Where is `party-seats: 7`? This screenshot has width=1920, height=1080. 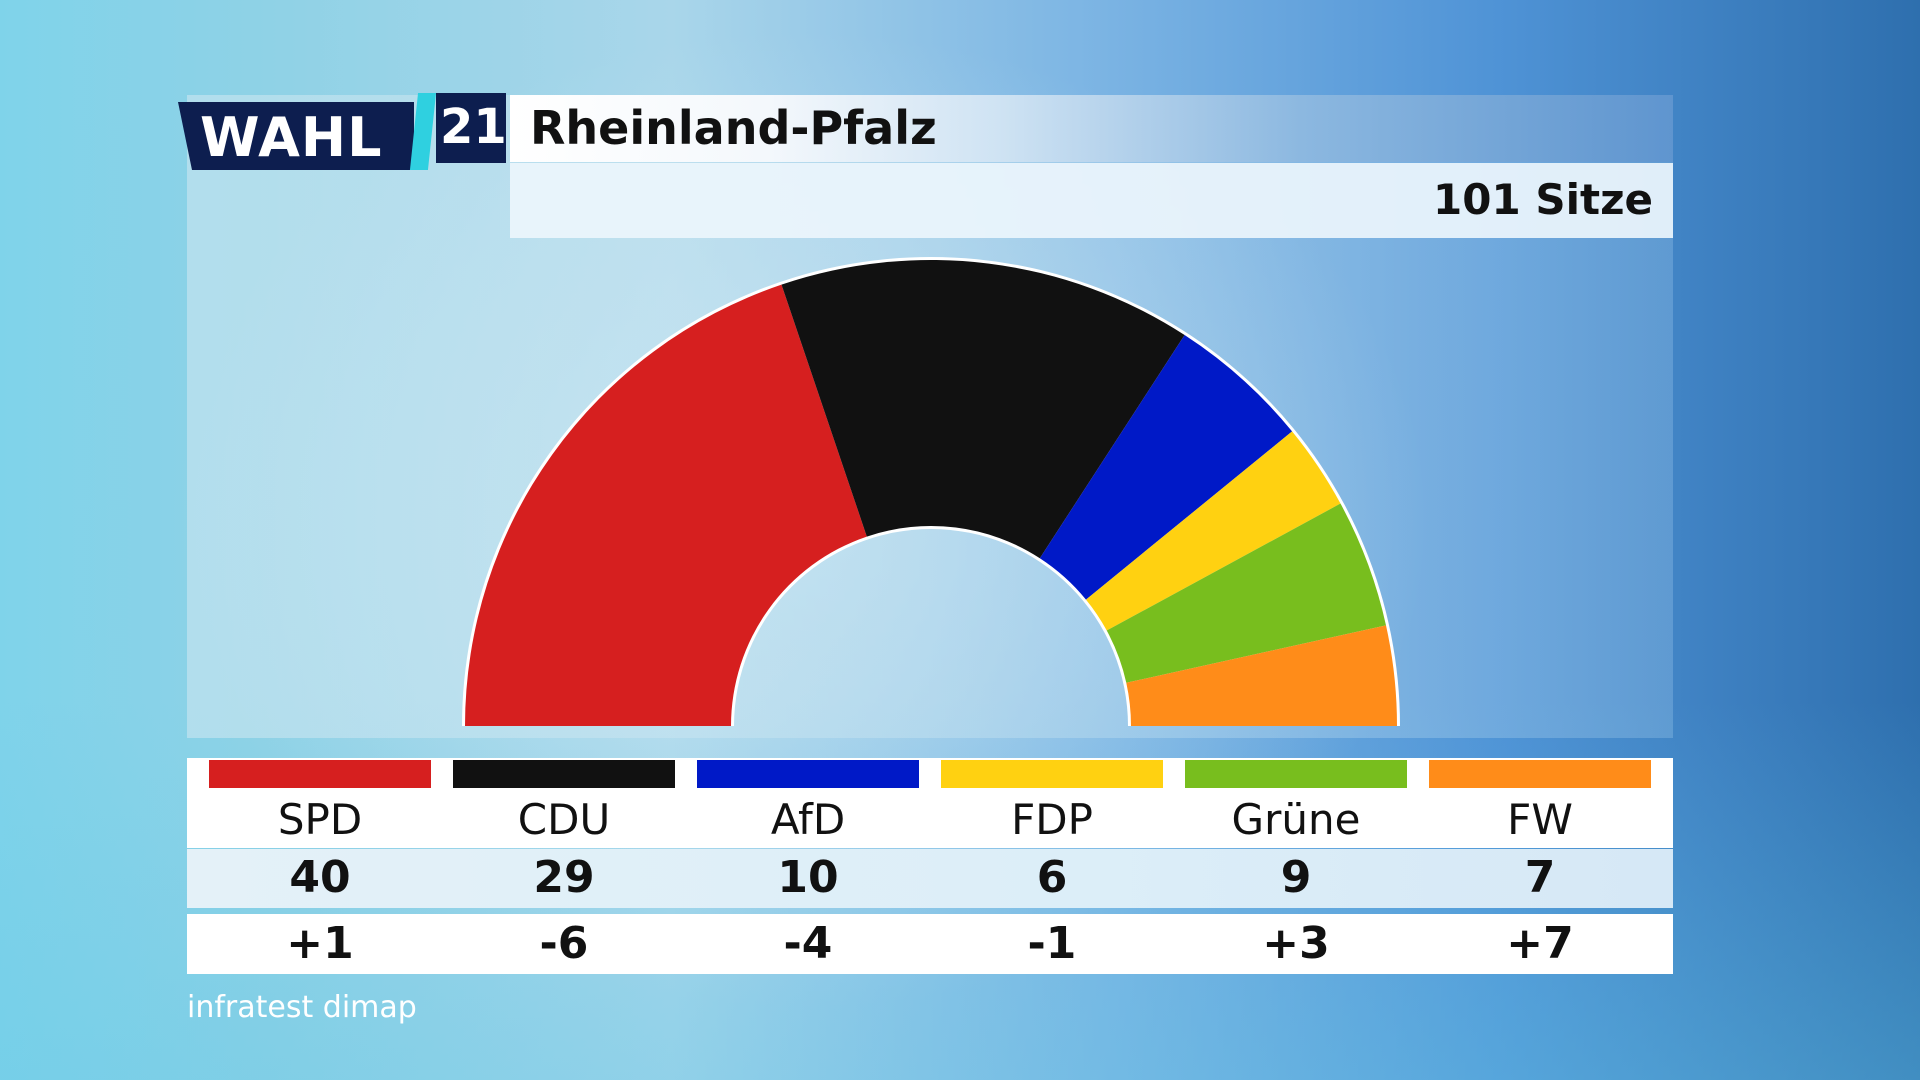
party-seats: 7 is located at coordinates (1540, 877).